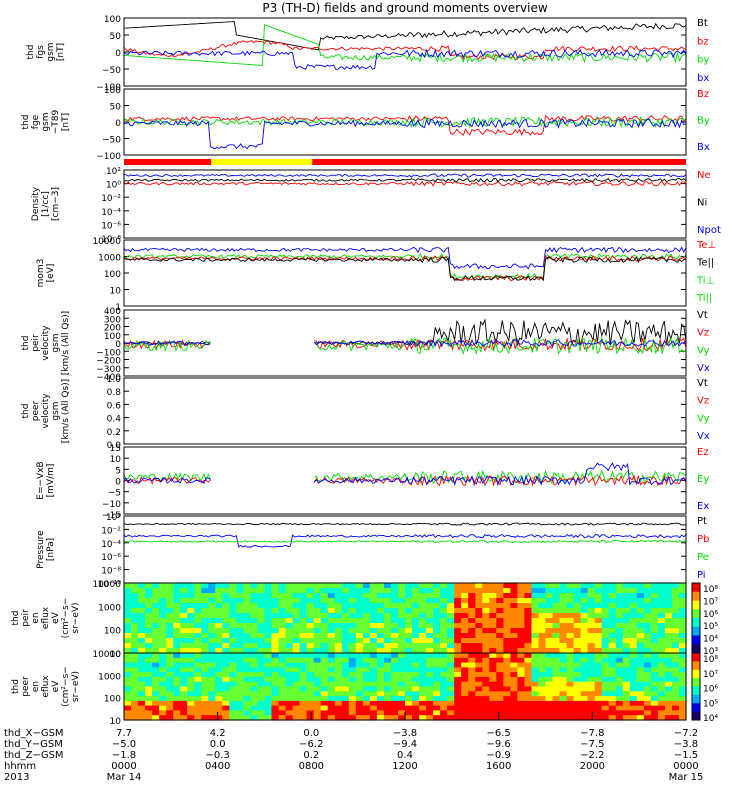 The width and height of the screenshot is (750, 800). Describe the element at coordinates (702, 521) in the screenshot. I see `legend-Pt: Pt` at that location.